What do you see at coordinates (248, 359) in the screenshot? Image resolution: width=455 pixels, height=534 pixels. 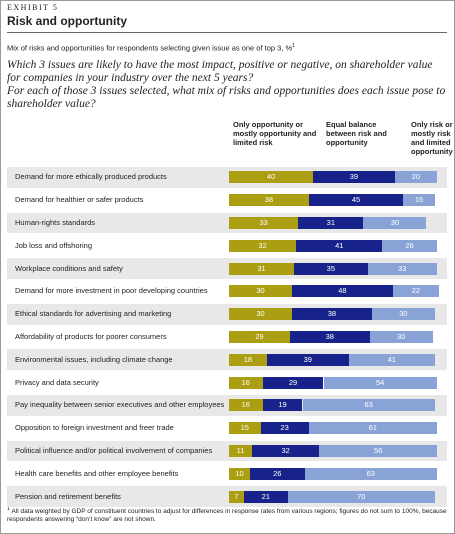 I see `bar-segment: 18` at bounding box center [248, 359].